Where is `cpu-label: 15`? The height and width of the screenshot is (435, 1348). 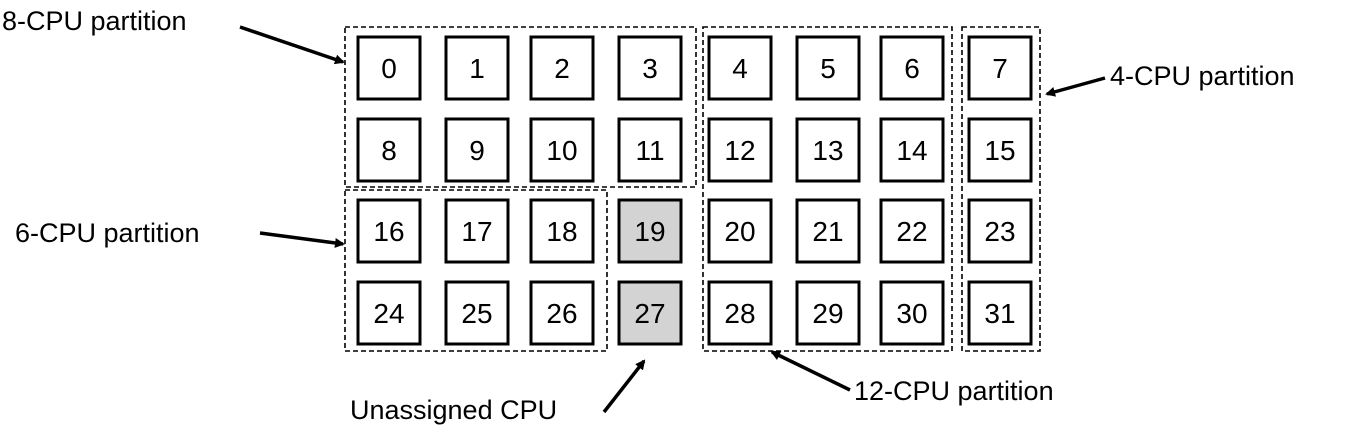 cpu-label: 15 is located at coordinates (999, 150).